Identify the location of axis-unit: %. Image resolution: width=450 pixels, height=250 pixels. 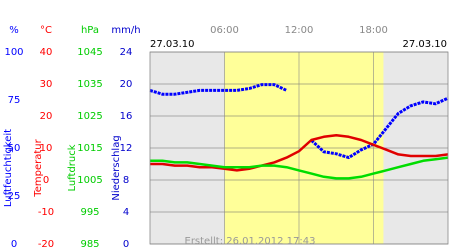
(14, 30).